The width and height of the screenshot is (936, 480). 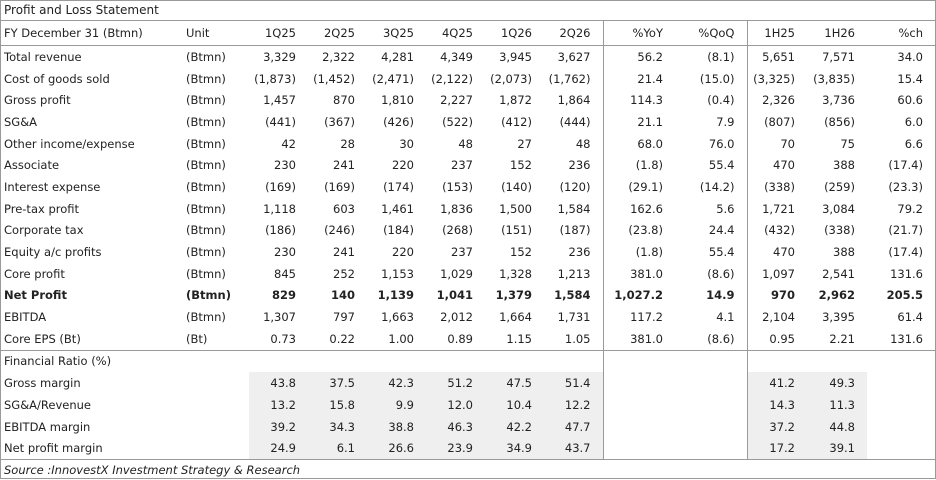 What do you see at coordinates (574, 56) in the screenshot?
I see `quarter-value: 3,627` at bounding box center [574, 56].